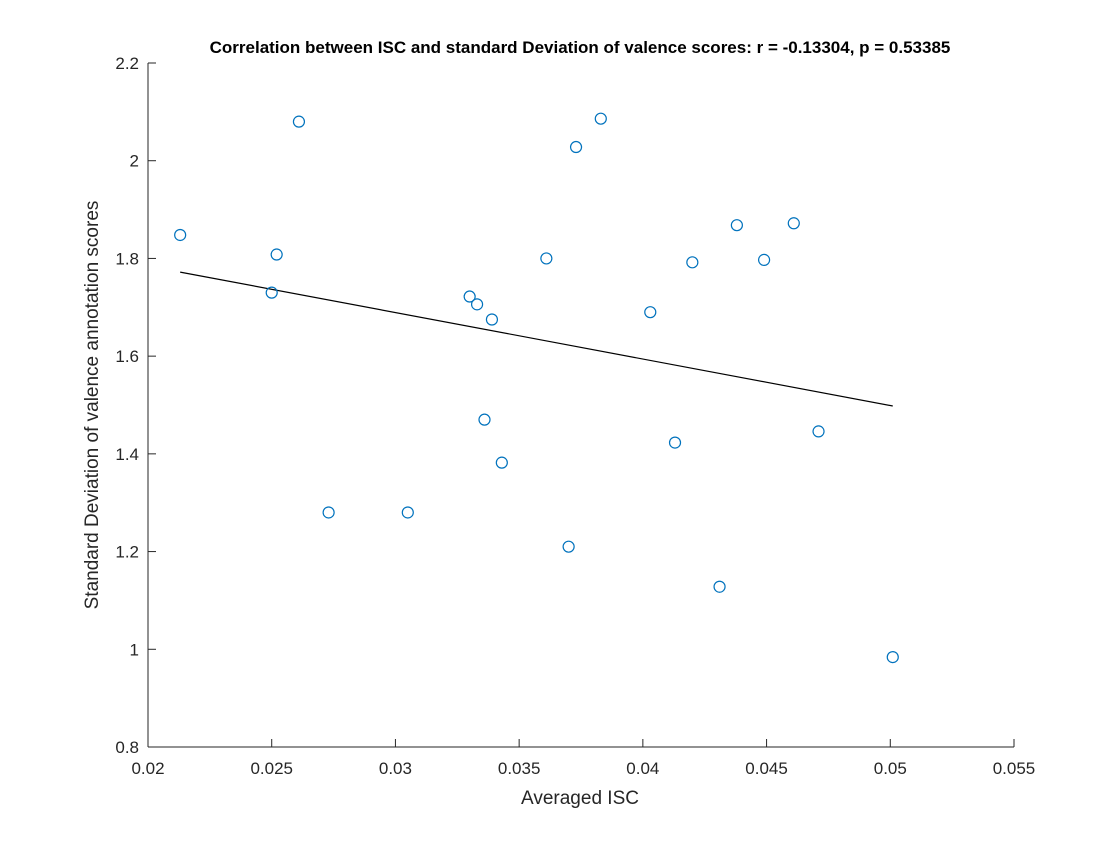  Describe the element at coordinates (890, 768) in the screenshot. I see `x-tick-label: 0.05` at that location.